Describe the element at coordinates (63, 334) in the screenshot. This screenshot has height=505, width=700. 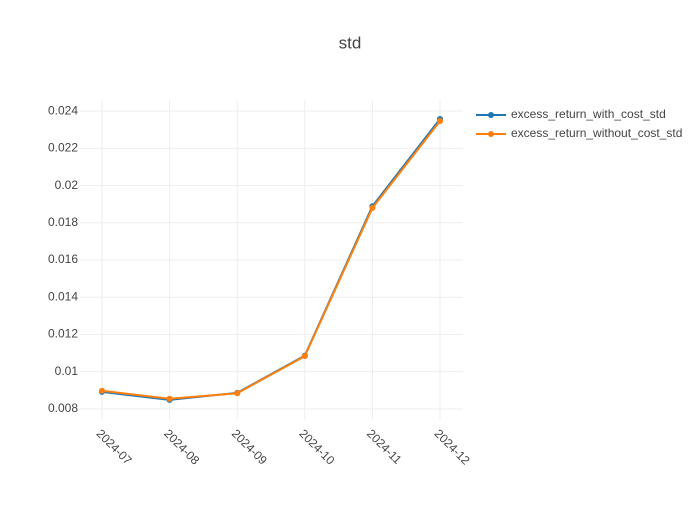
I see `y-tick-label: 0.012` at that location.